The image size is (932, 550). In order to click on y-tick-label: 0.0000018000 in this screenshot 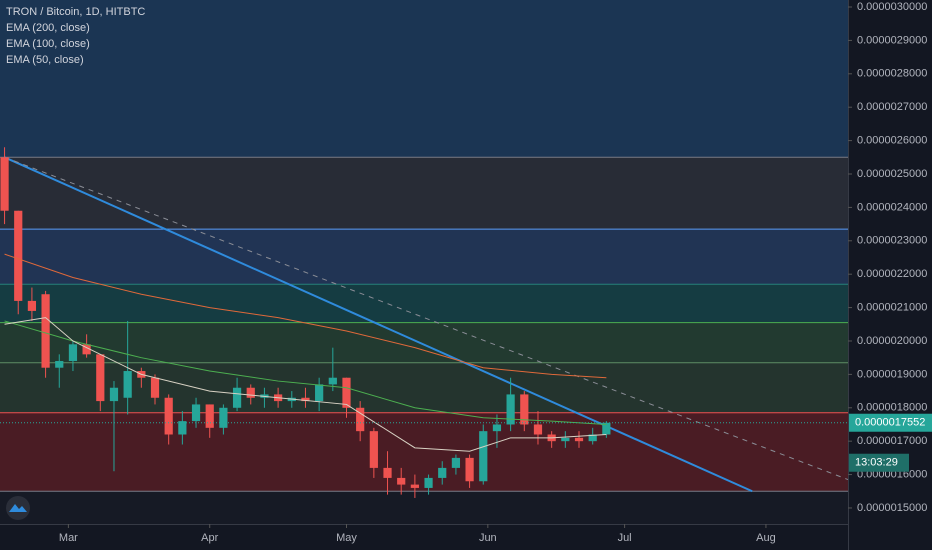, I will do `click(892, 408)`.